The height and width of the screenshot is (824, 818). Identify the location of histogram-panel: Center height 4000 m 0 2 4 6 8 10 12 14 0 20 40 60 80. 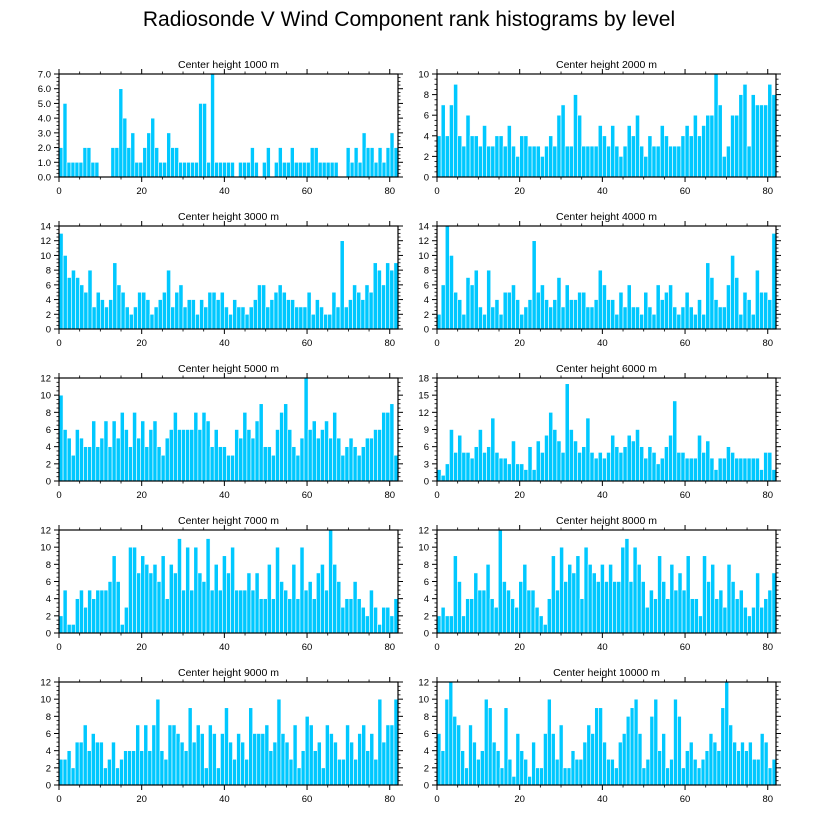
(599, 280).